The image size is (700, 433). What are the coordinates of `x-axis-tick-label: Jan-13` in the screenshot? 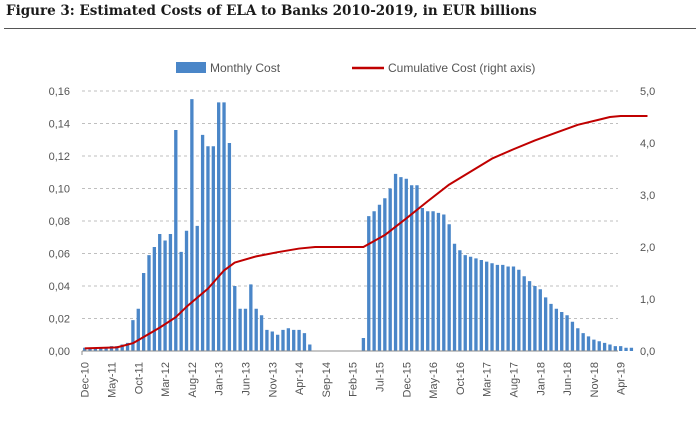 It's located at (220, 379).